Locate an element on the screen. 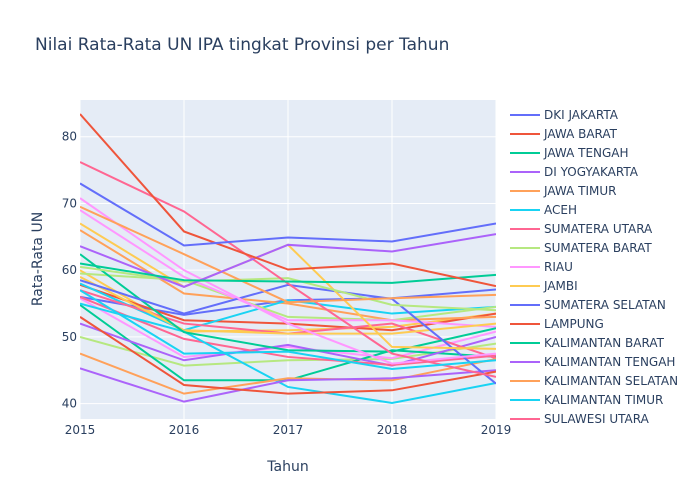 The width and height of the screenshot is (700, 500). legend-item: SUMATERA BARAT is located at coordinates (581, 248).